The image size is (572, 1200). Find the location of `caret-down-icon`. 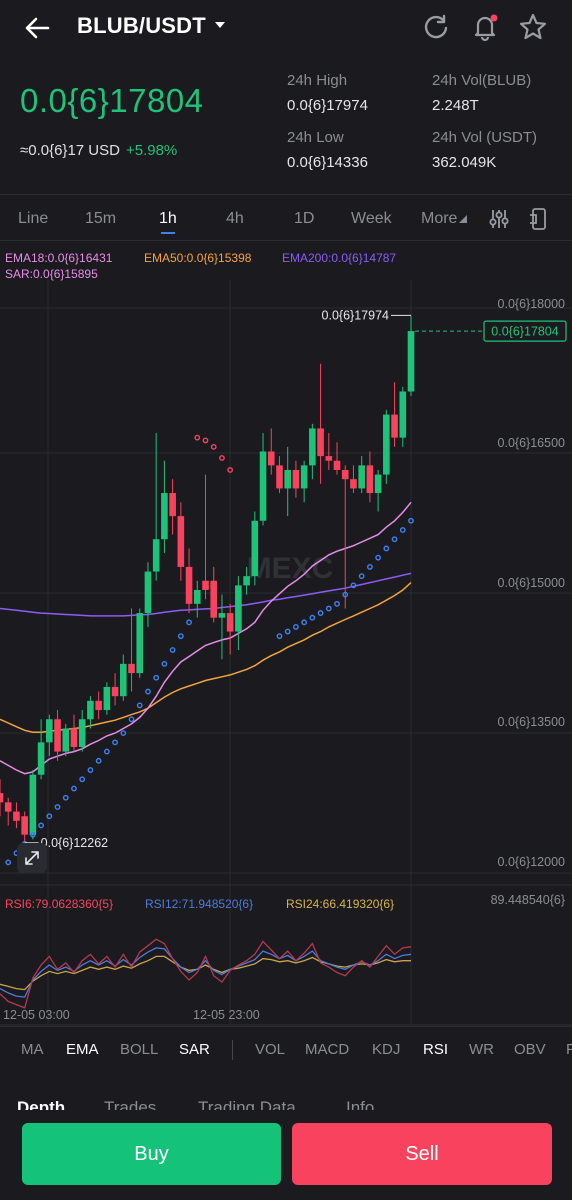

caret-down-icon is located at coordinates (220, 25).